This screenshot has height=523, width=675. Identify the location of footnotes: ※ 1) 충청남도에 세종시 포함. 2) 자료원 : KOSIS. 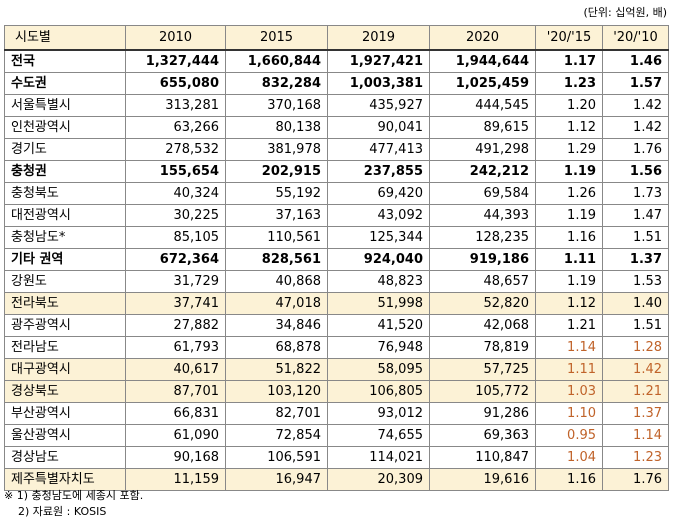
(73, 504).